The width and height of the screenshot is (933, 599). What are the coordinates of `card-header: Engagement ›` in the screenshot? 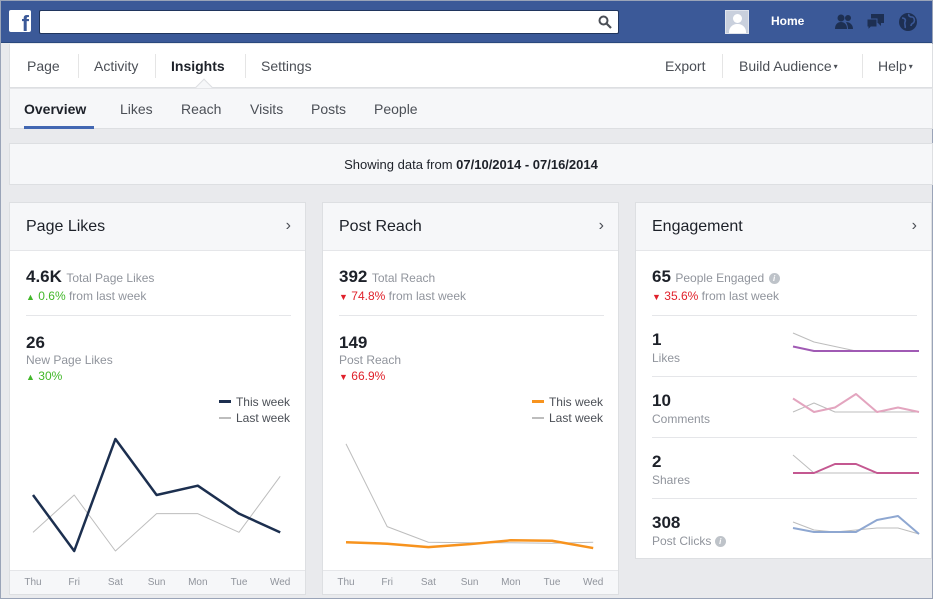 It's located at (783, 227).